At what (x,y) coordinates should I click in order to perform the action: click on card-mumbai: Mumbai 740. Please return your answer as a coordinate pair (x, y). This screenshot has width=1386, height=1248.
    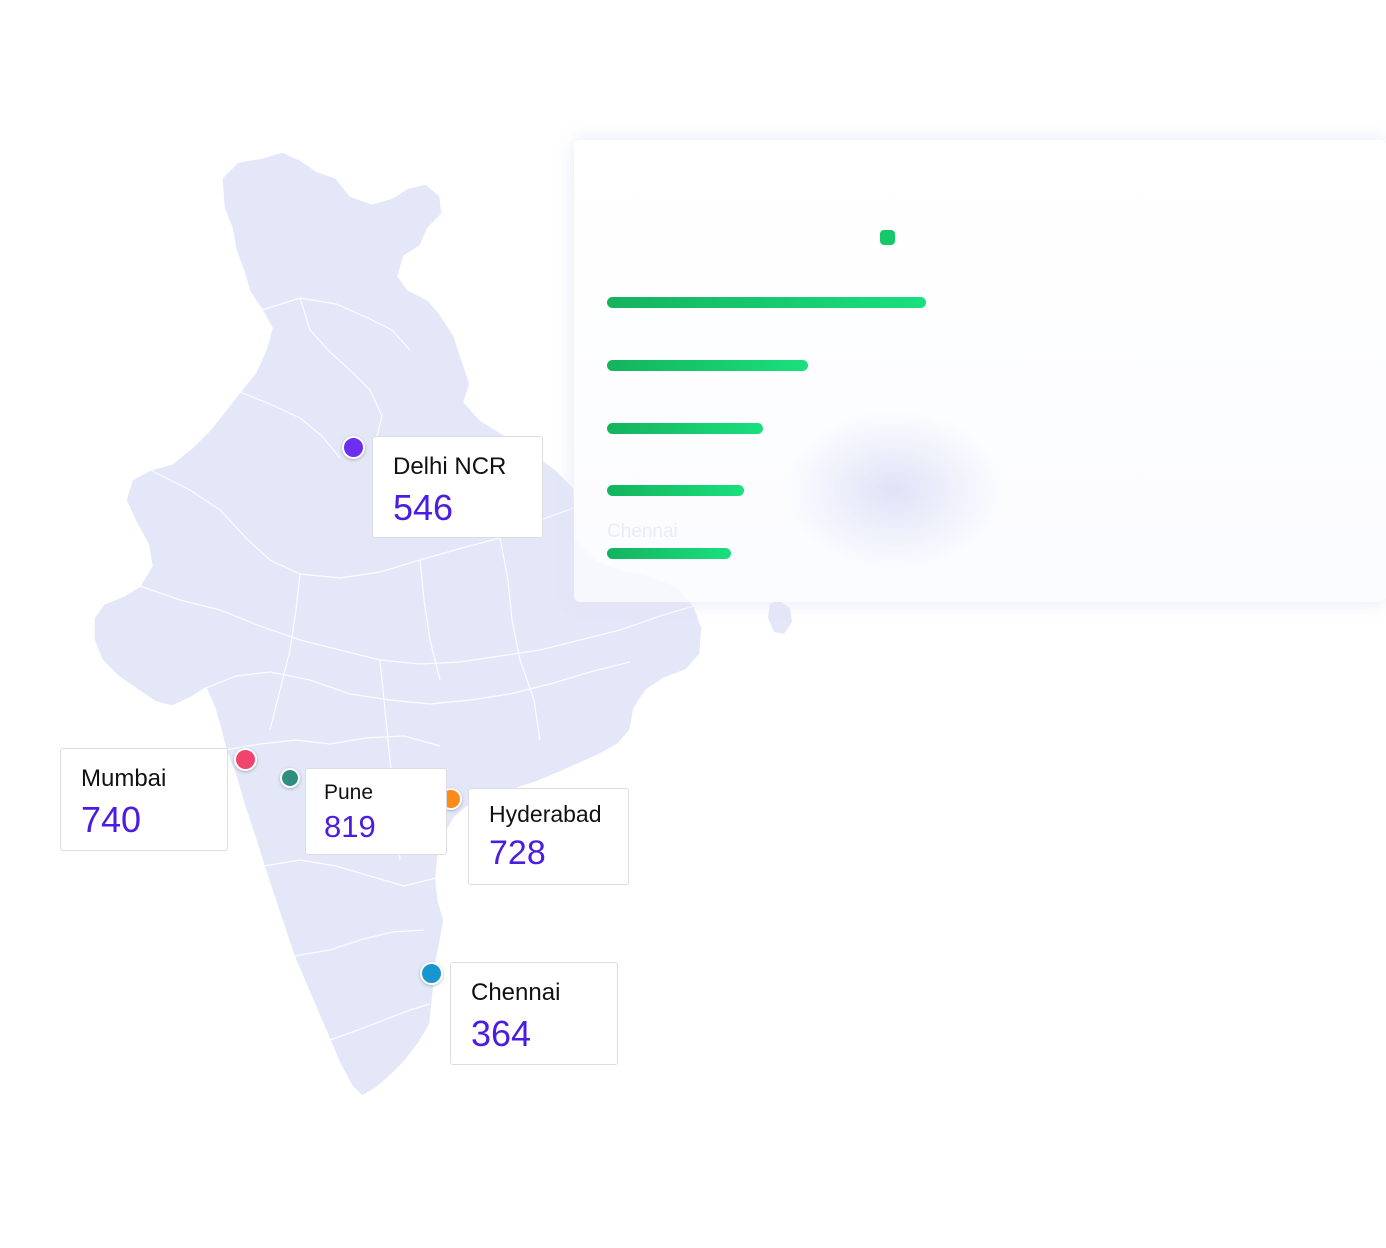
    Looking at the image, I should click on (144, 799).